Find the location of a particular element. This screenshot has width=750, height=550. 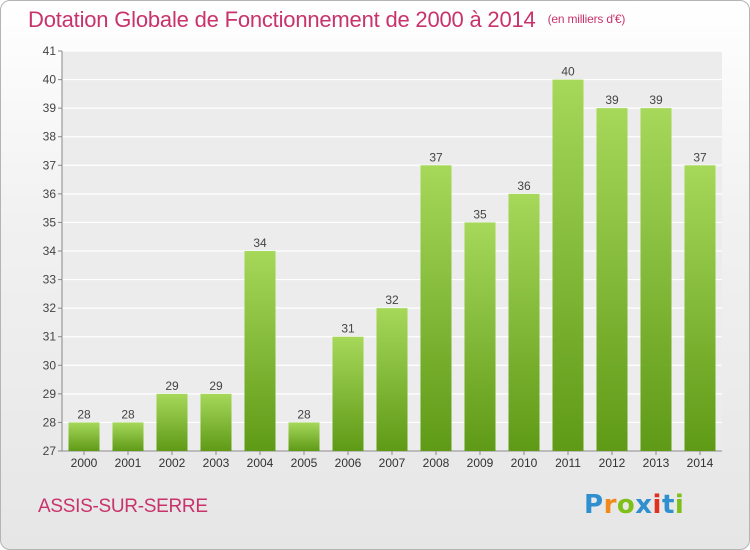

value-label-2005: 28 is located at coordinates (304, 414).